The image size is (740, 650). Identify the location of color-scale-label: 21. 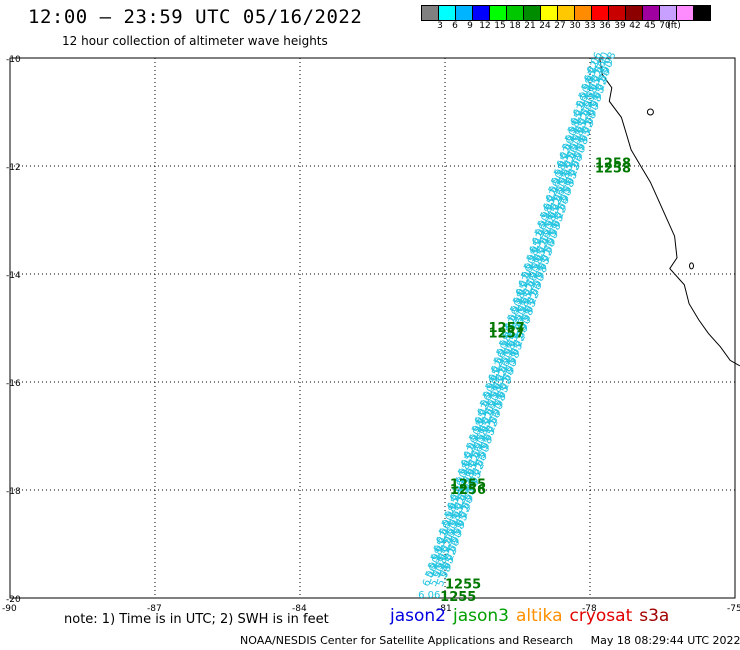
(530, 26).